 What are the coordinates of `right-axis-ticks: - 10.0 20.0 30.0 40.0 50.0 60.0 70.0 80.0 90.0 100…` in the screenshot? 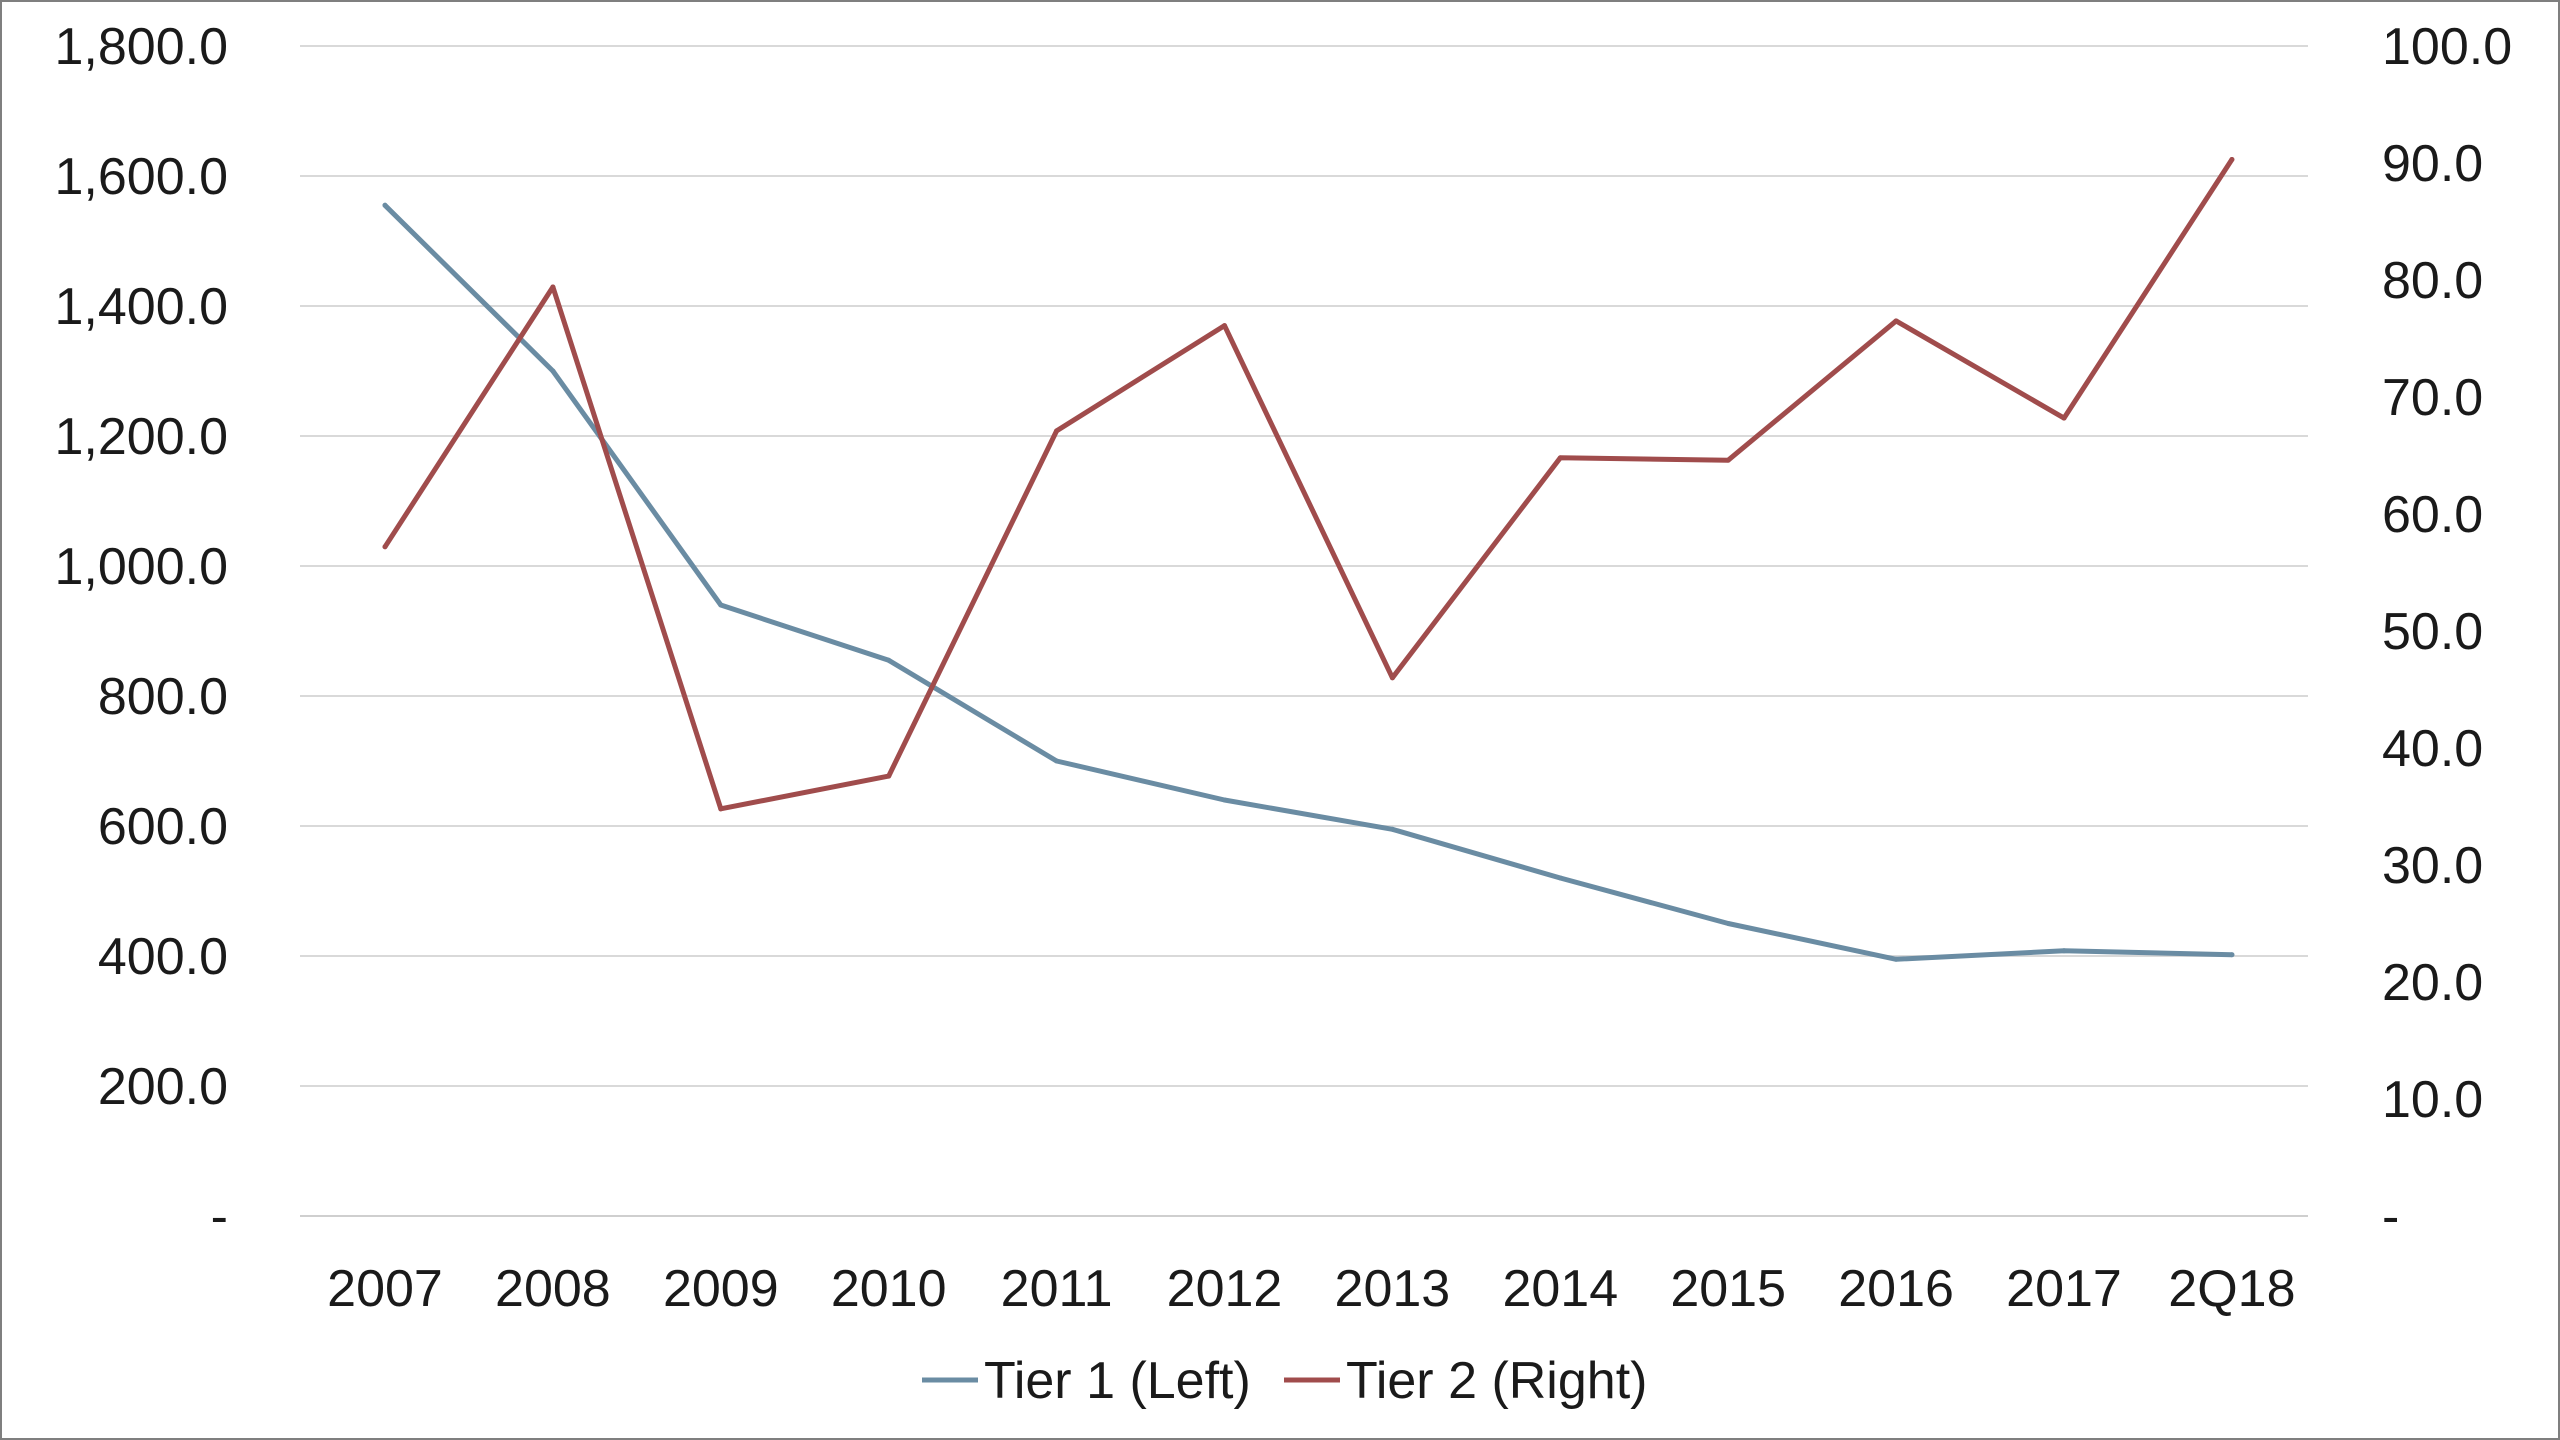 It's located at (2447, 632).